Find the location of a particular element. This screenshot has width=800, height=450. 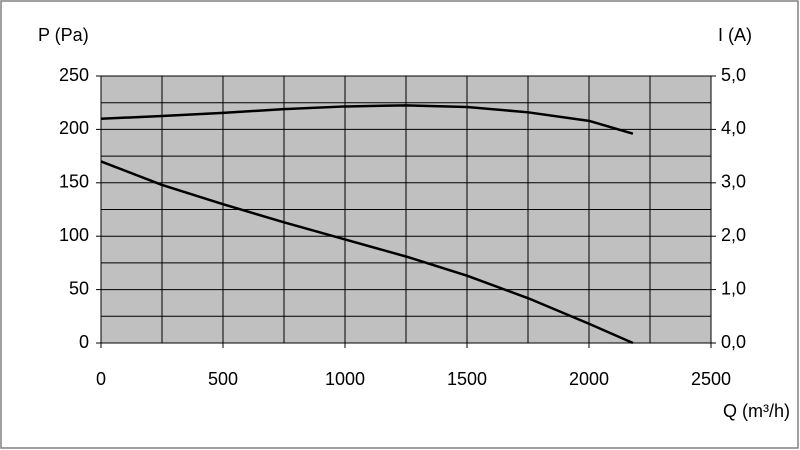

y-tick-label: 50 is located at coordinates (79, 288).